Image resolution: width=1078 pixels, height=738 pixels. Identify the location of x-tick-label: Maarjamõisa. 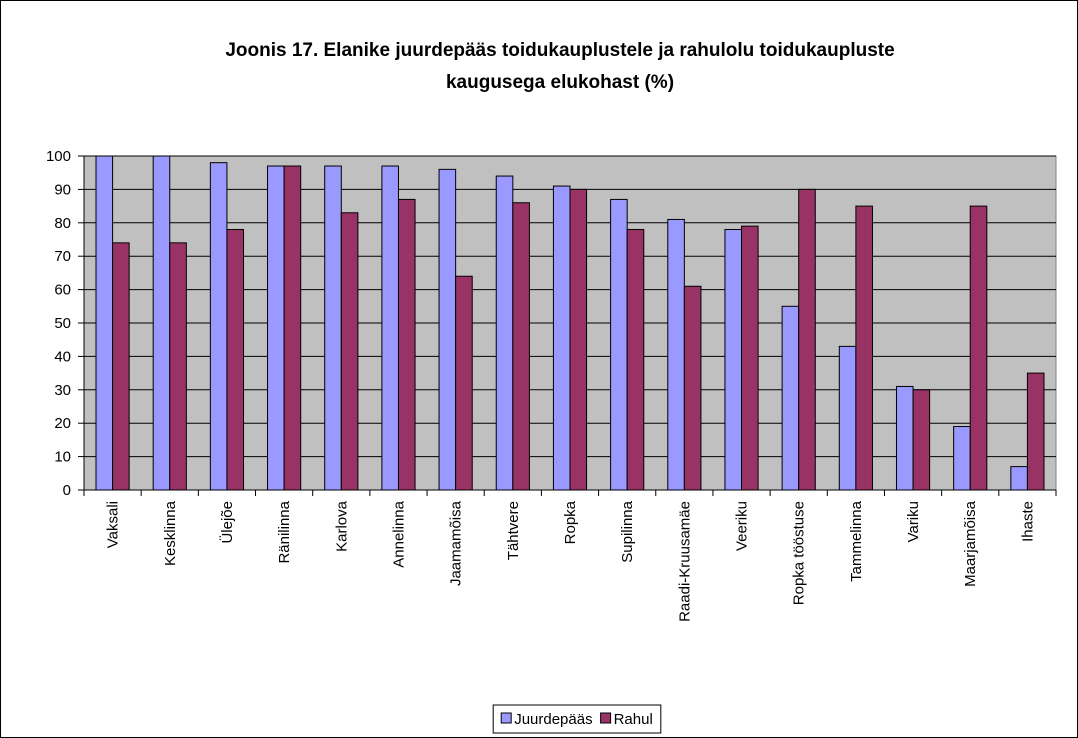
(970, 543).